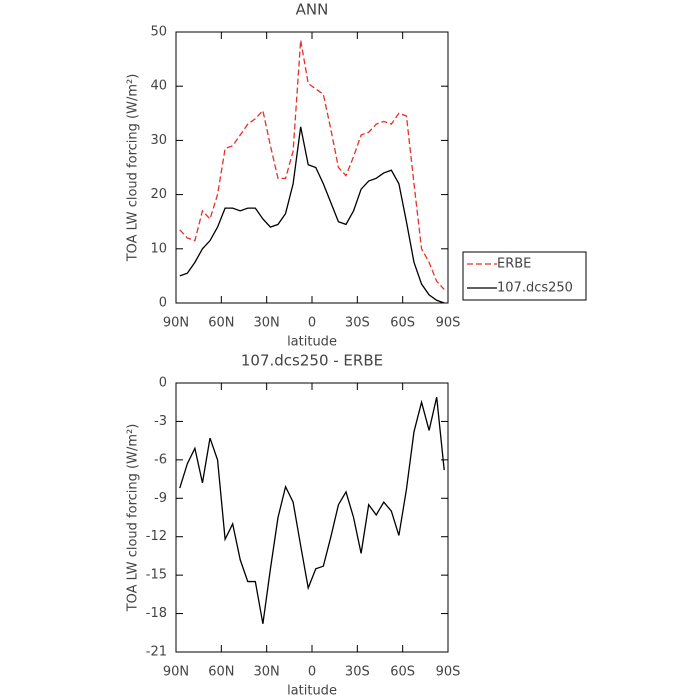 Image resolution: width=700 pixels, height=700 pixels. What do you see at coordinates (158, 140) in the screenshot?
I see `y-tick-label: 30` at bounding box center [158, 140].